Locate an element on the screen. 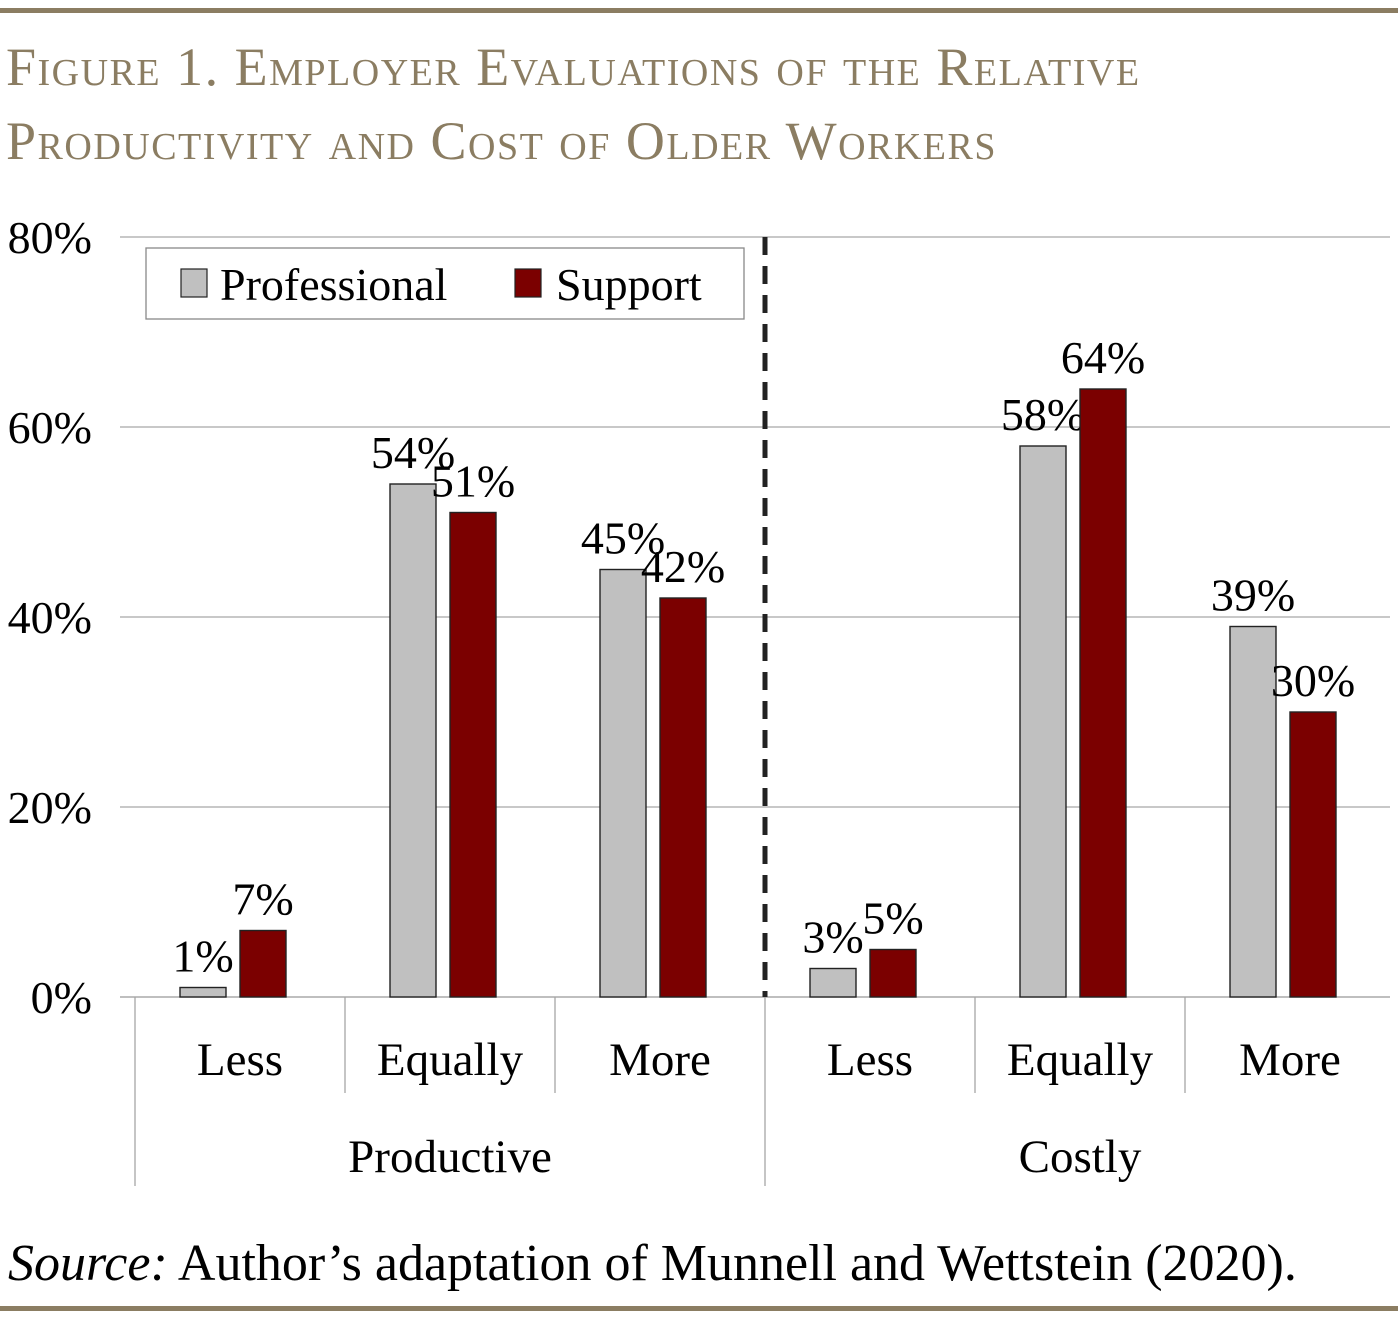  y-tick-label: 40% is located at coordinates (50, 617).